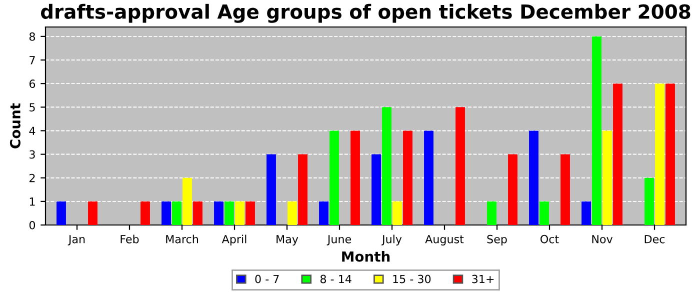  Describe the element at coordinates (234, 240) in the screenshot. I see `x-tick-label: April` at that location.